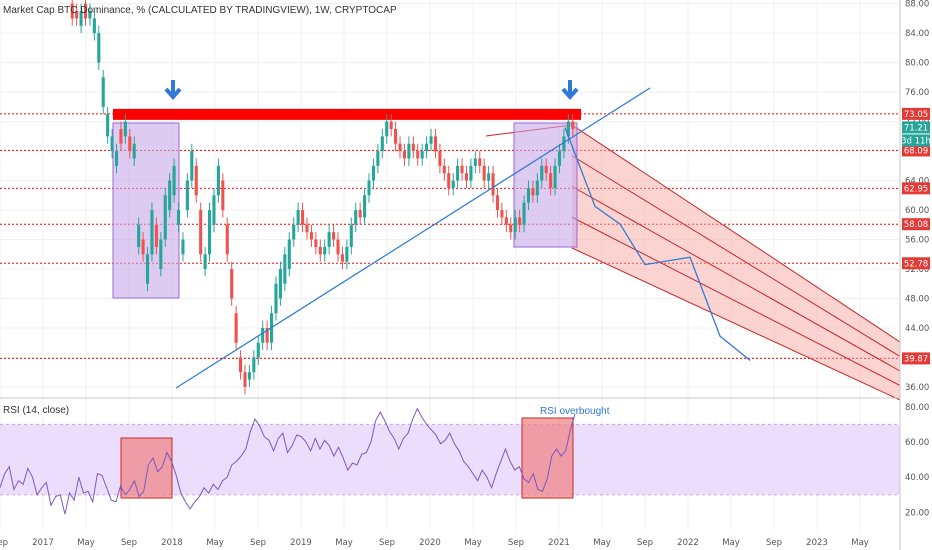 This screenshot has width=932, height=550. Describe the element at coordinates (43, 543) in the screenshot. I see `x-tick-label: 2017` at that location.